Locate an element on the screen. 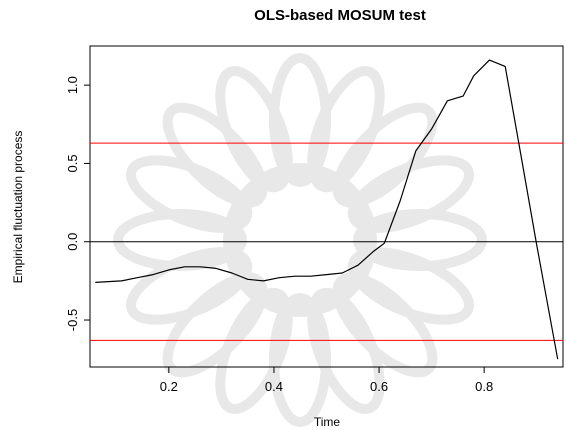  y-tick-label: 1.0 is located at coordinates (72, 85).